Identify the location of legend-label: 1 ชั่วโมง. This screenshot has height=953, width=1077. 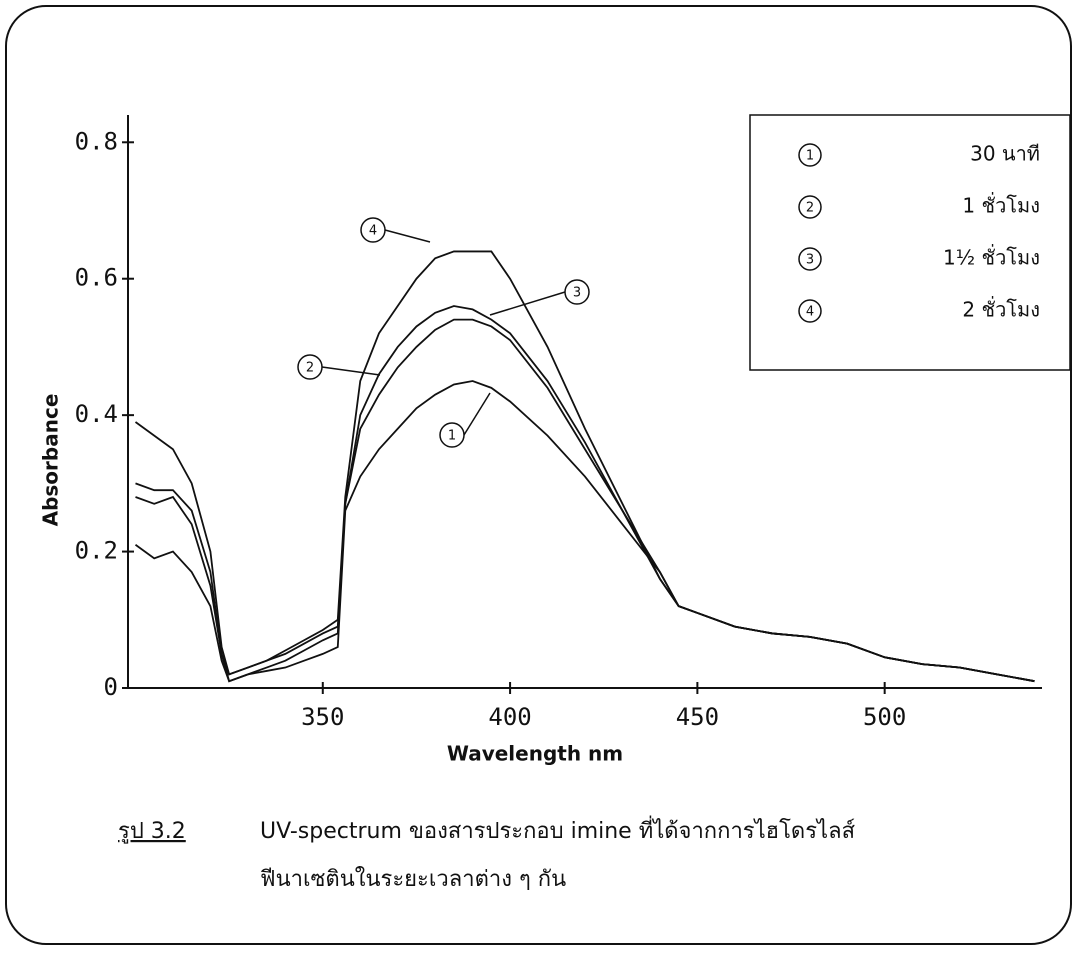
(1001, 205).